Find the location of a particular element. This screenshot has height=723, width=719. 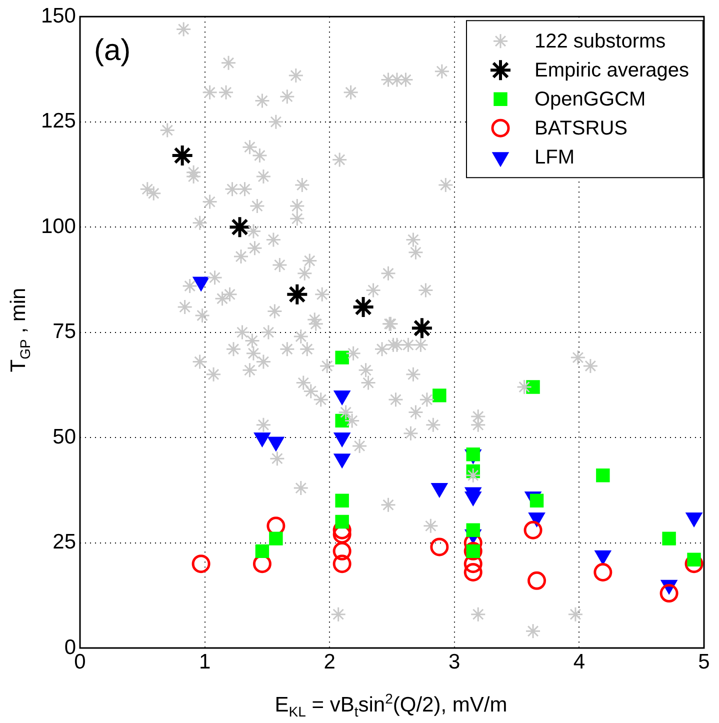

legend-label: LFM is located at coordinates (554, 157).